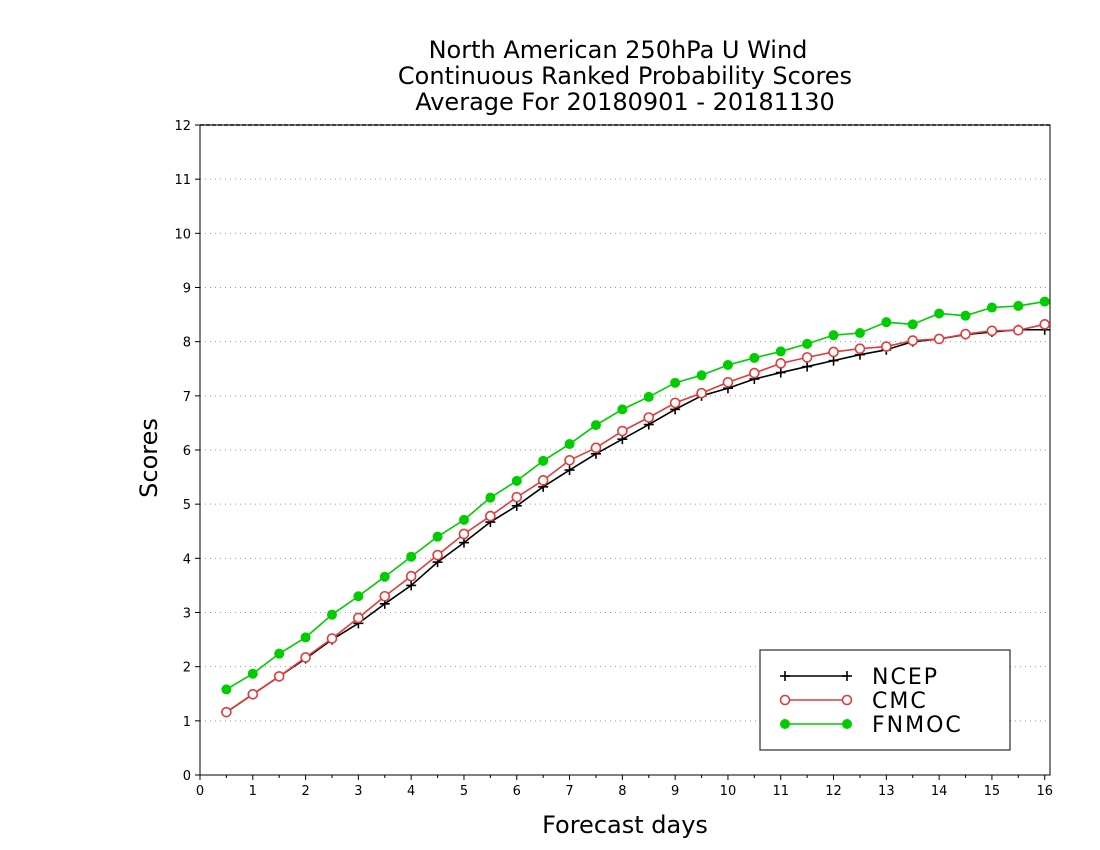  I want to click on x-tick-label: 9, so click(675, 791).